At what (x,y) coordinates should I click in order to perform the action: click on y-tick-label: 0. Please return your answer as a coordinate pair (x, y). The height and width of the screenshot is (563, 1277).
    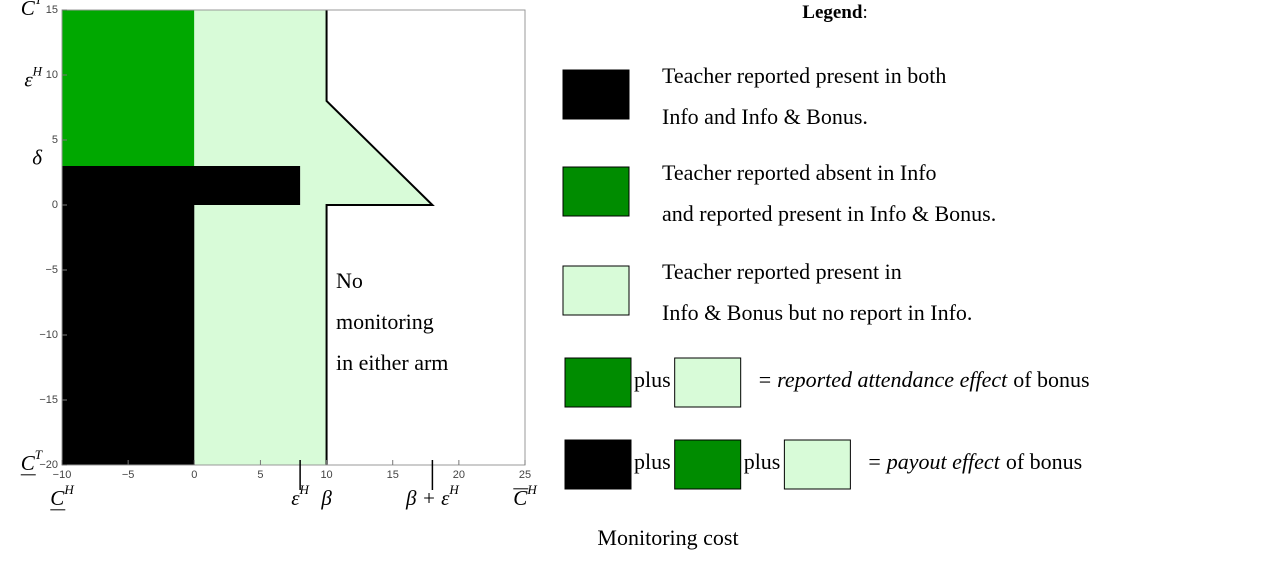
    Looking at the image, I should click on (55, 205).